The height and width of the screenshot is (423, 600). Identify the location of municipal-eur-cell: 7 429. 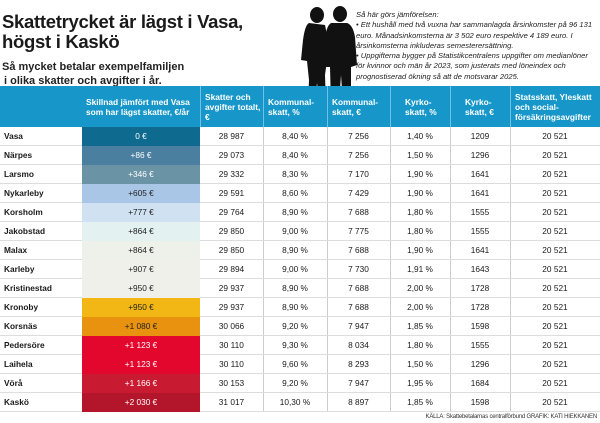
(358, 193).